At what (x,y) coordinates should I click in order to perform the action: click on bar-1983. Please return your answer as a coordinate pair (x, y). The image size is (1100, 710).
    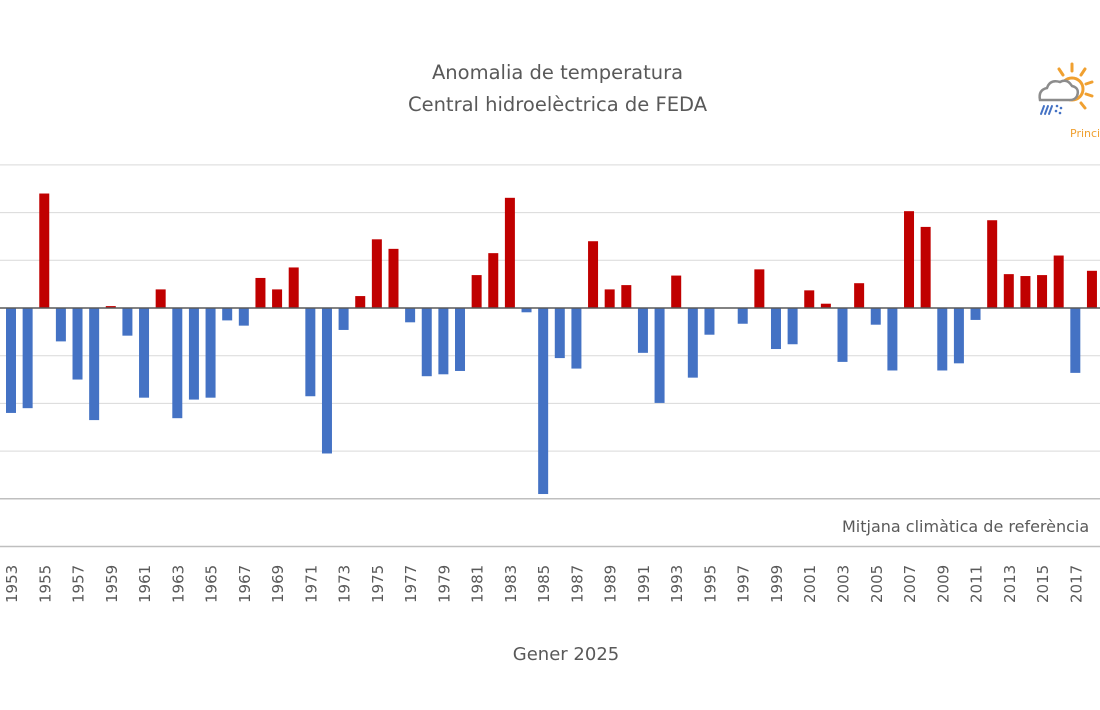
    Looking at the image, I should click on (509, 252).